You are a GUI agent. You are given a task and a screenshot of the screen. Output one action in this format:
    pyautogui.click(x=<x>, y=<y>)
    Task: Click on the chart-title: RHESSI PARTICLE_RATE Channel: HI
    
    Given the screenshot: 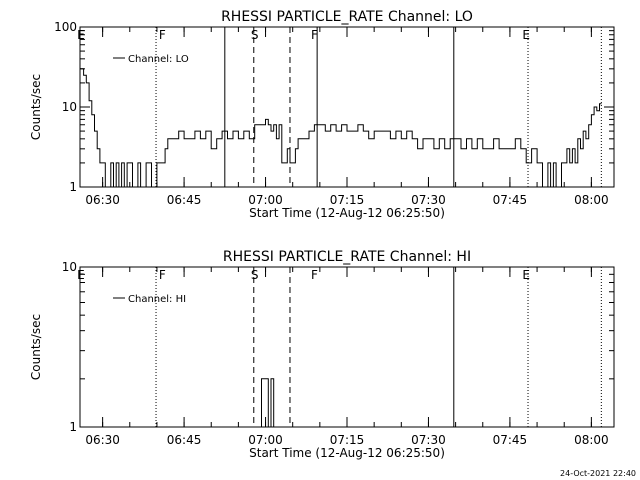 What is the action you would take?
    pyautogui.click(x=347, y=257)
    